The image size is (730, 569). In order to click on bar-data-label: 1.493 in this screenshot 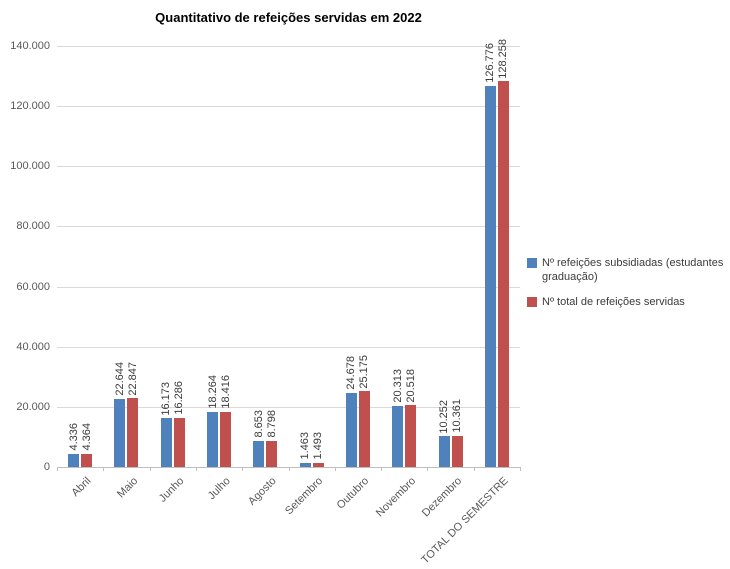, I will do `click(318, 445)`.